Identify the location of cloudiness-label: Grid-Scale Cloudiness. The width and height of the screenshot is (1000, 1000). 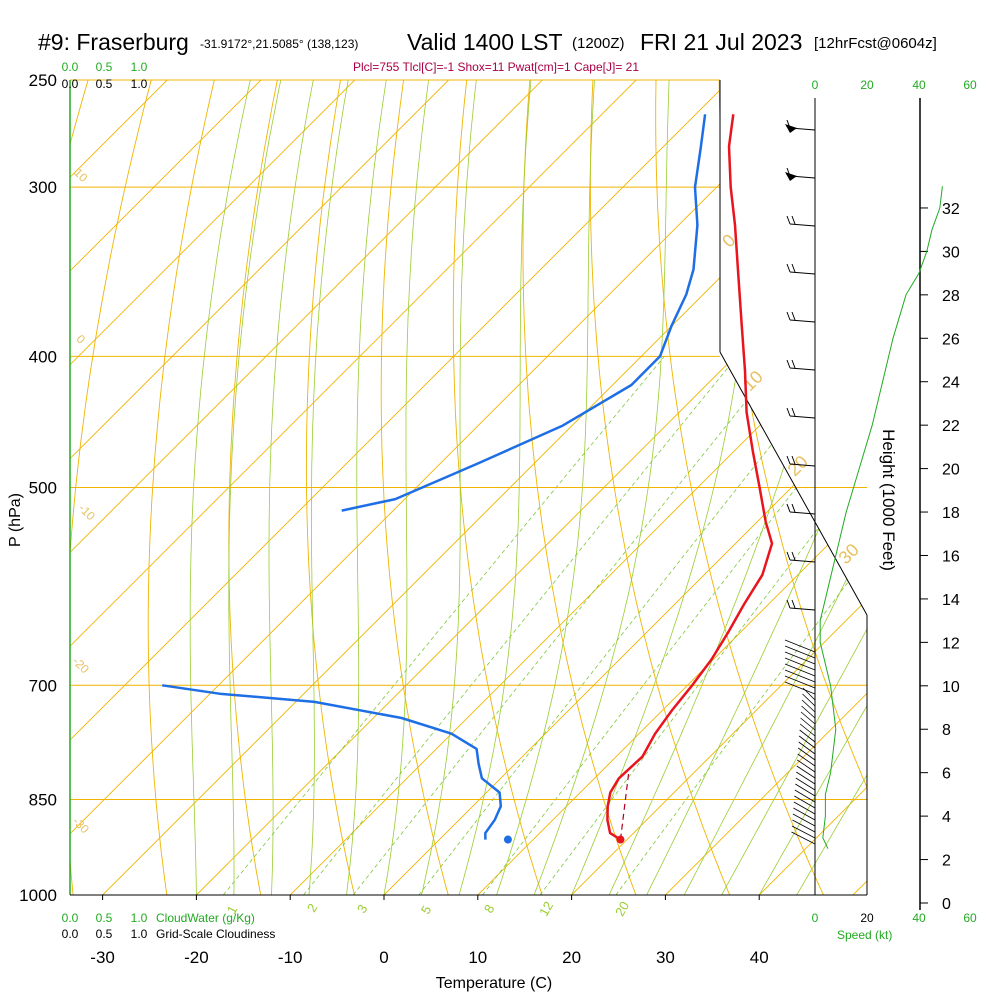
(215, 934).